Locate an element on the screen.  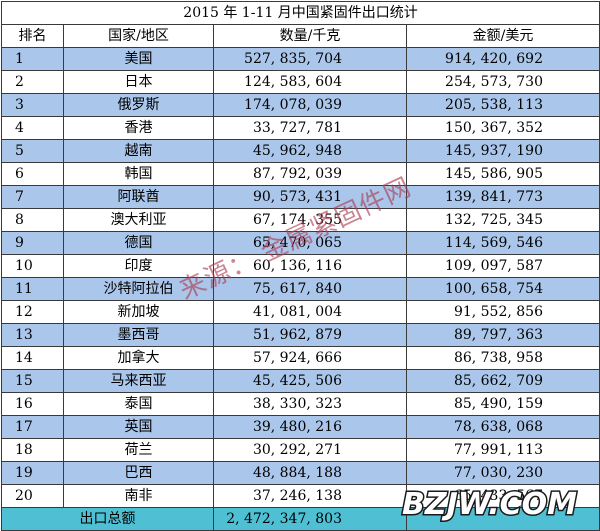
rank-cell: 7 is located at coordinates (32, 197).